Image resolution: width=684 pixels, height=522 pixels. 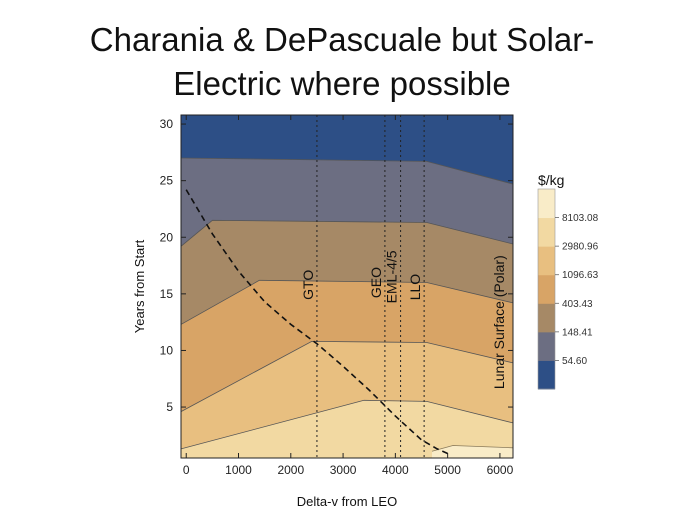 What do you see at coordinates (395, 470) in the screenshot?
I see `x-tick-label: 4000` at bounding box center [395, 470].